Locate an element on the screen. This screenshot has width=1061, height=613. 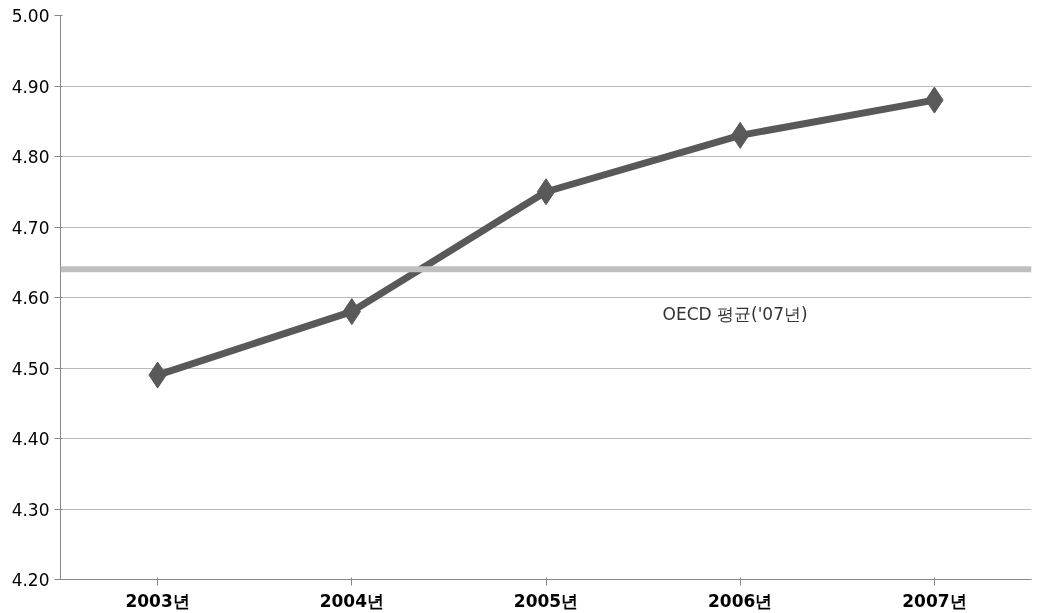
y-tick-label: 4.50 is located at coordinates (30, 368).